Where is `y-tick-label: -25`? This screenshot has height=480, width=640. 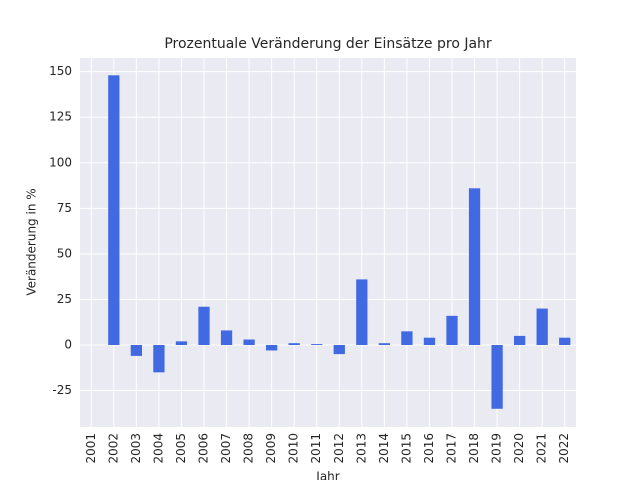
y-tick-label: -25 is located at coordinates (62, 390).